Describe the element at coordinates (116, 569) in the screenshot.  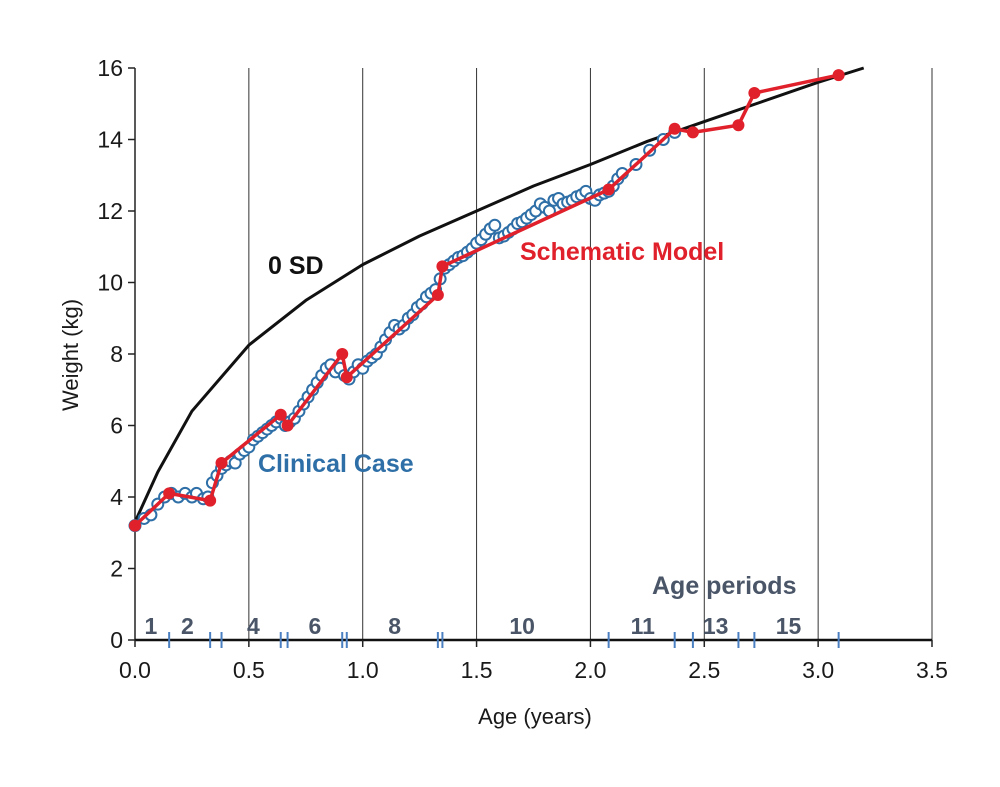
I see `y-tick-label: 2` at that location.